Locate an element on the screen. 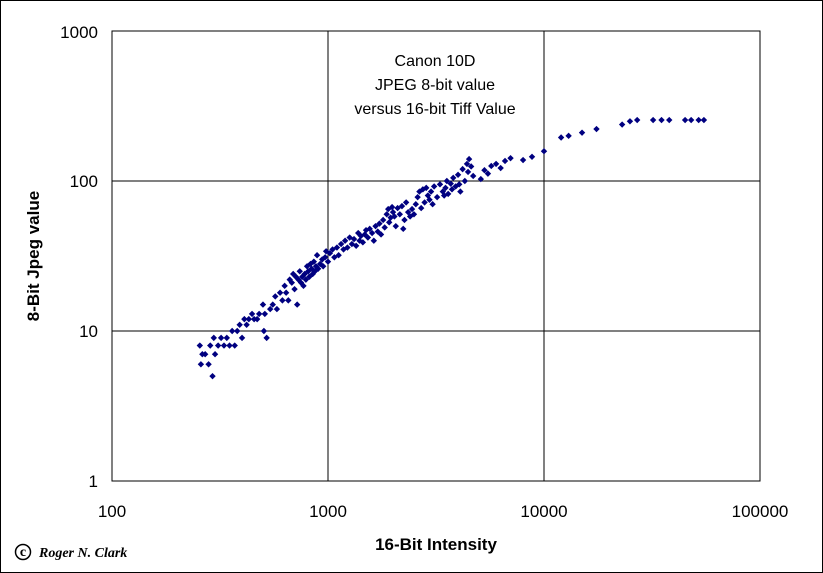 The height and width of the screenshot is (573, 823). x-tick-label: 100000 is located at coordinates (760, 511).